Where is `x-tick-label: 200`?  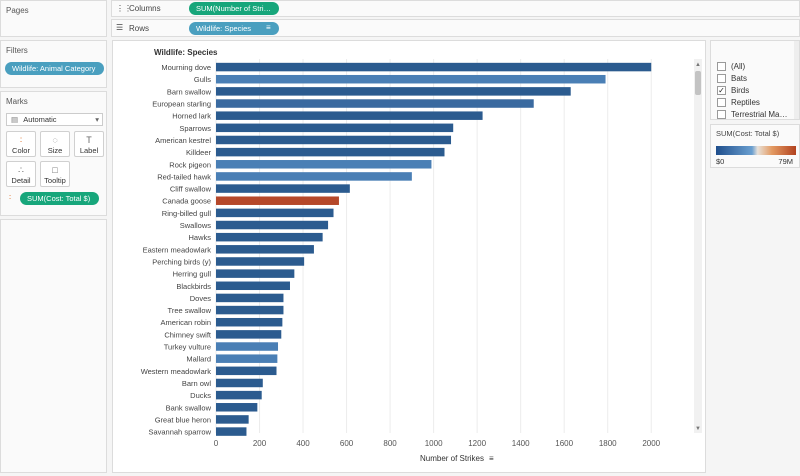 x-tick-label: 200 is located at coordinates (260, 443).